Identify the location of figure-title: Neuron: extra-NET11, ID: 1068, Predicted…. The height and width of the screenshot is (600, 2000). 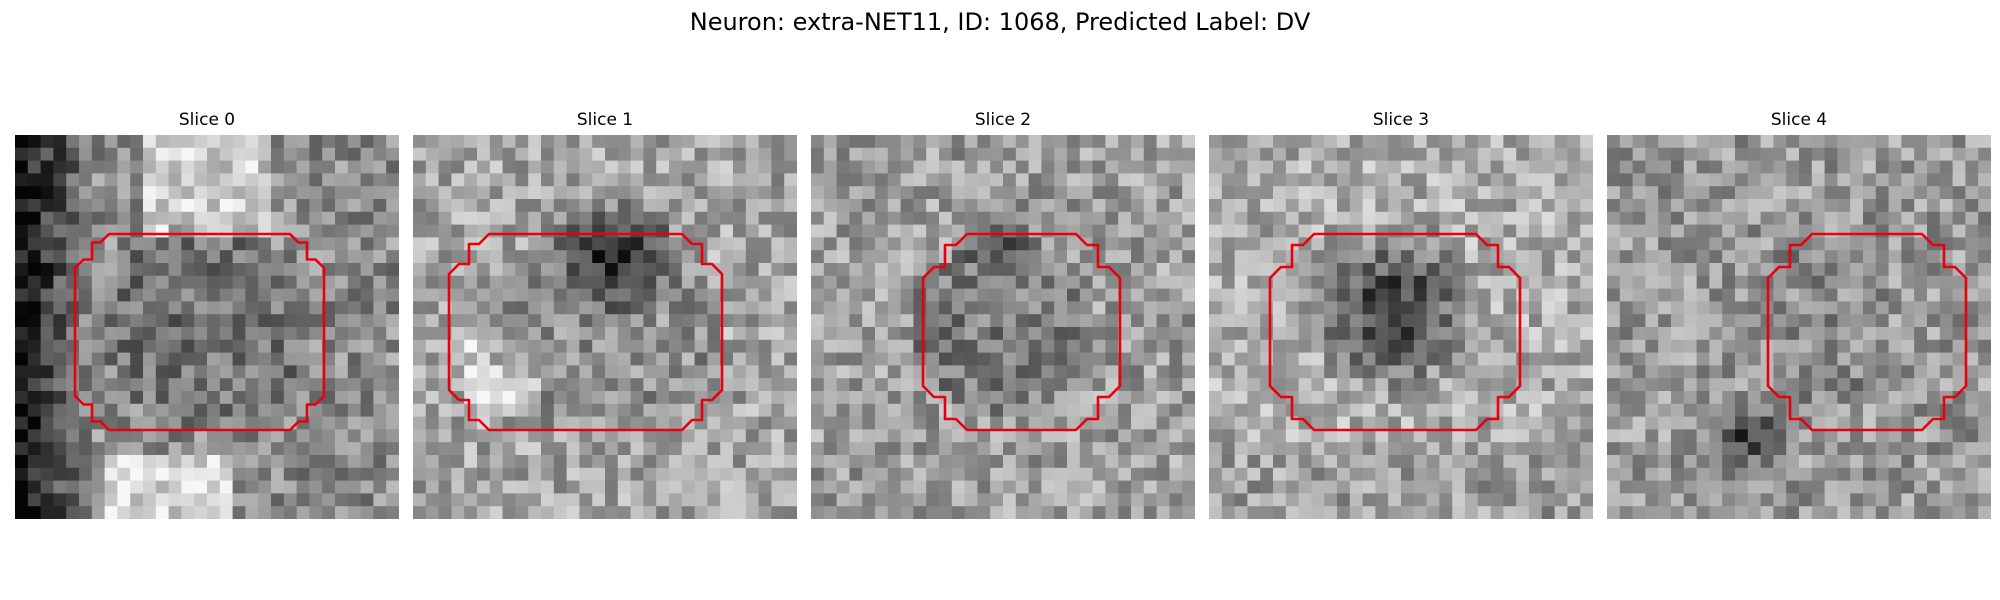
(1000, 22).